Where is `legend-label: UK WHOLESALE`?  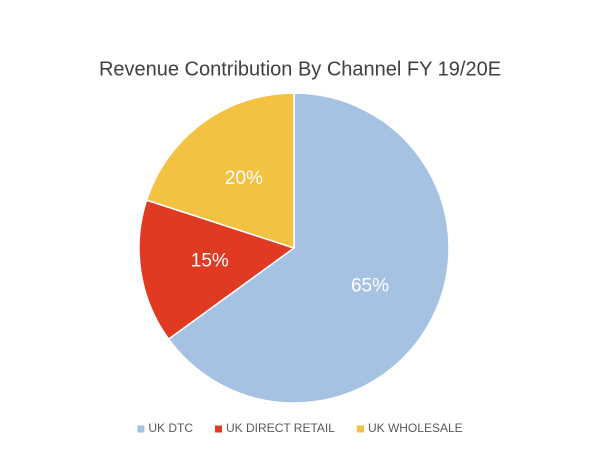 legend-label: UK WHOLESALE is located at coordinates (415, 428).